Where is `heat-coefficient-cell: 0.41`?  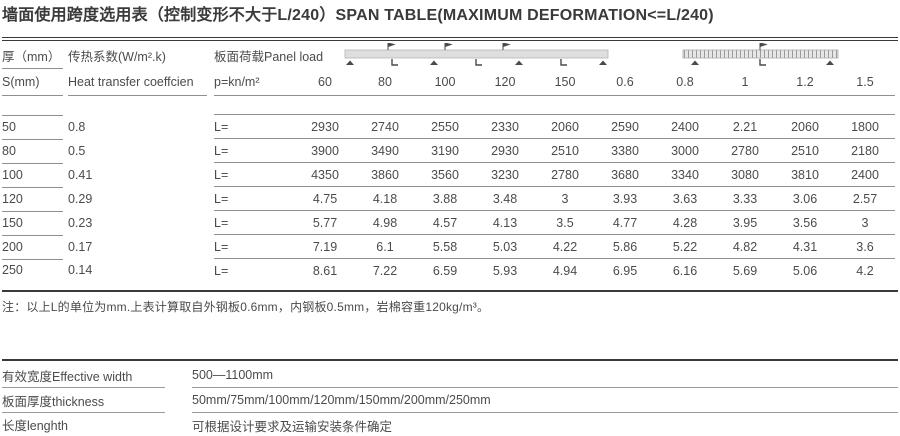 heat-coefficient-cell: 0.41 is located at coordinates (80, 174).